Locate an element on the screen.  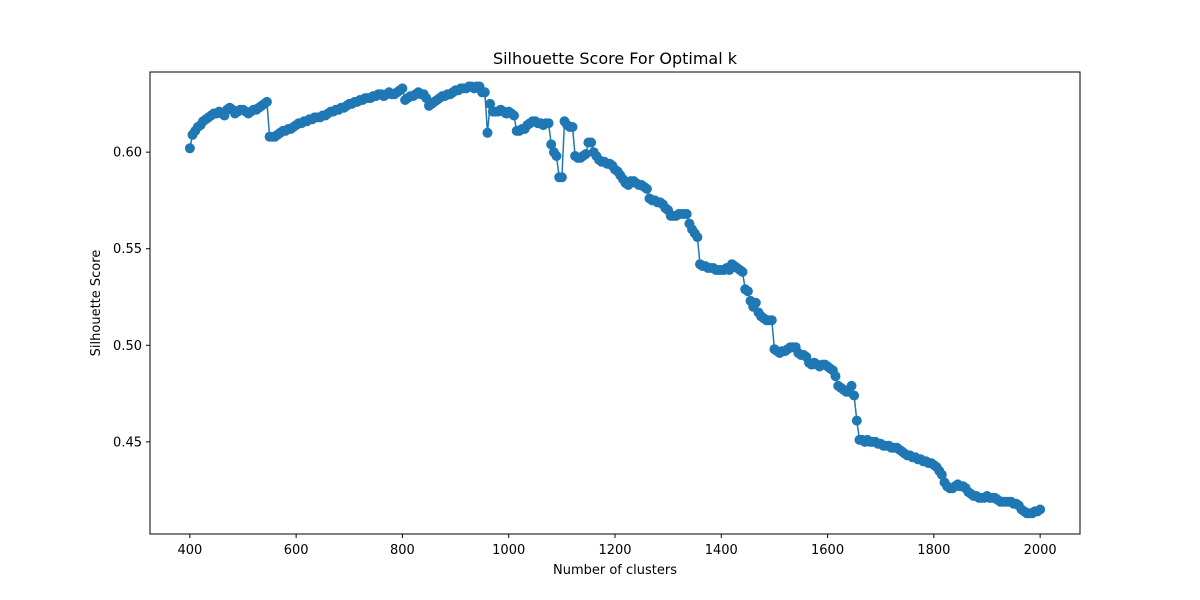
y-axis-label: Silhouette Score is located at coordinates (96, 303).